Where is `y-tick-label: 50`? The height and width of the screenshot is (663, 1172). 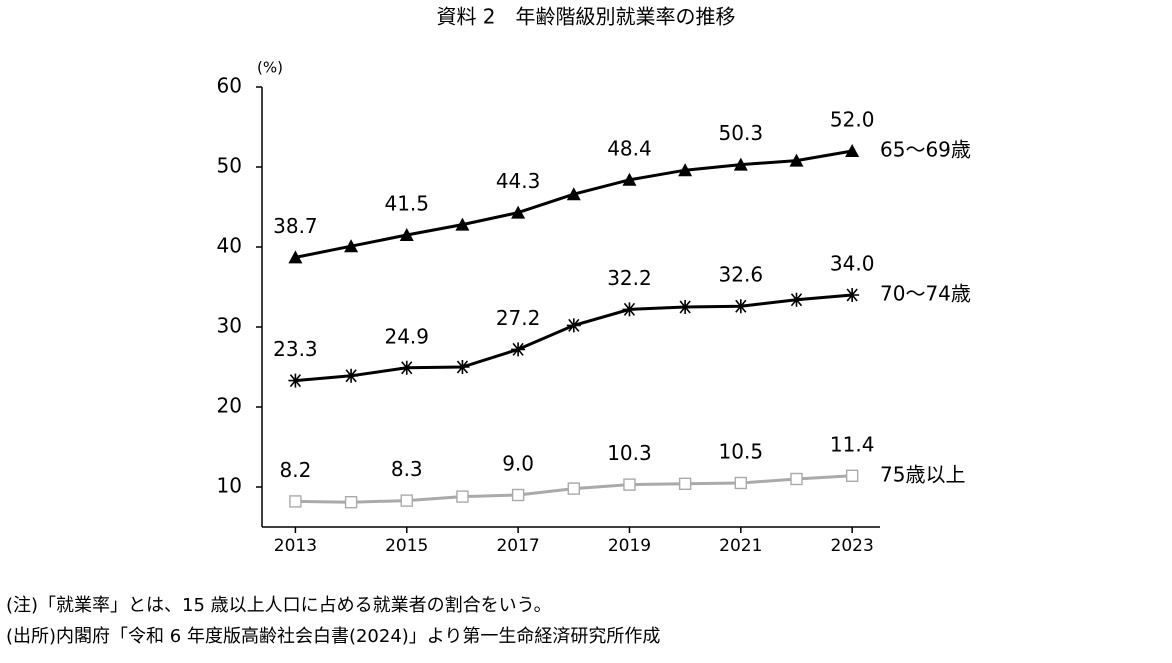 y-tick-label: 50 is located at coordinates (229, 166).